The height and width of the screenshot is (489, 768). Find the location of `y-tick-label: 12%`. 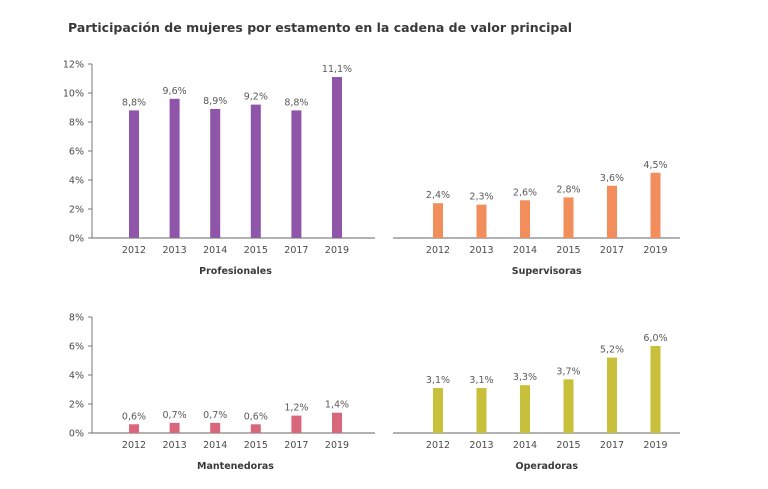

y-tick-label: 12% is located at coordinates (73, 65).